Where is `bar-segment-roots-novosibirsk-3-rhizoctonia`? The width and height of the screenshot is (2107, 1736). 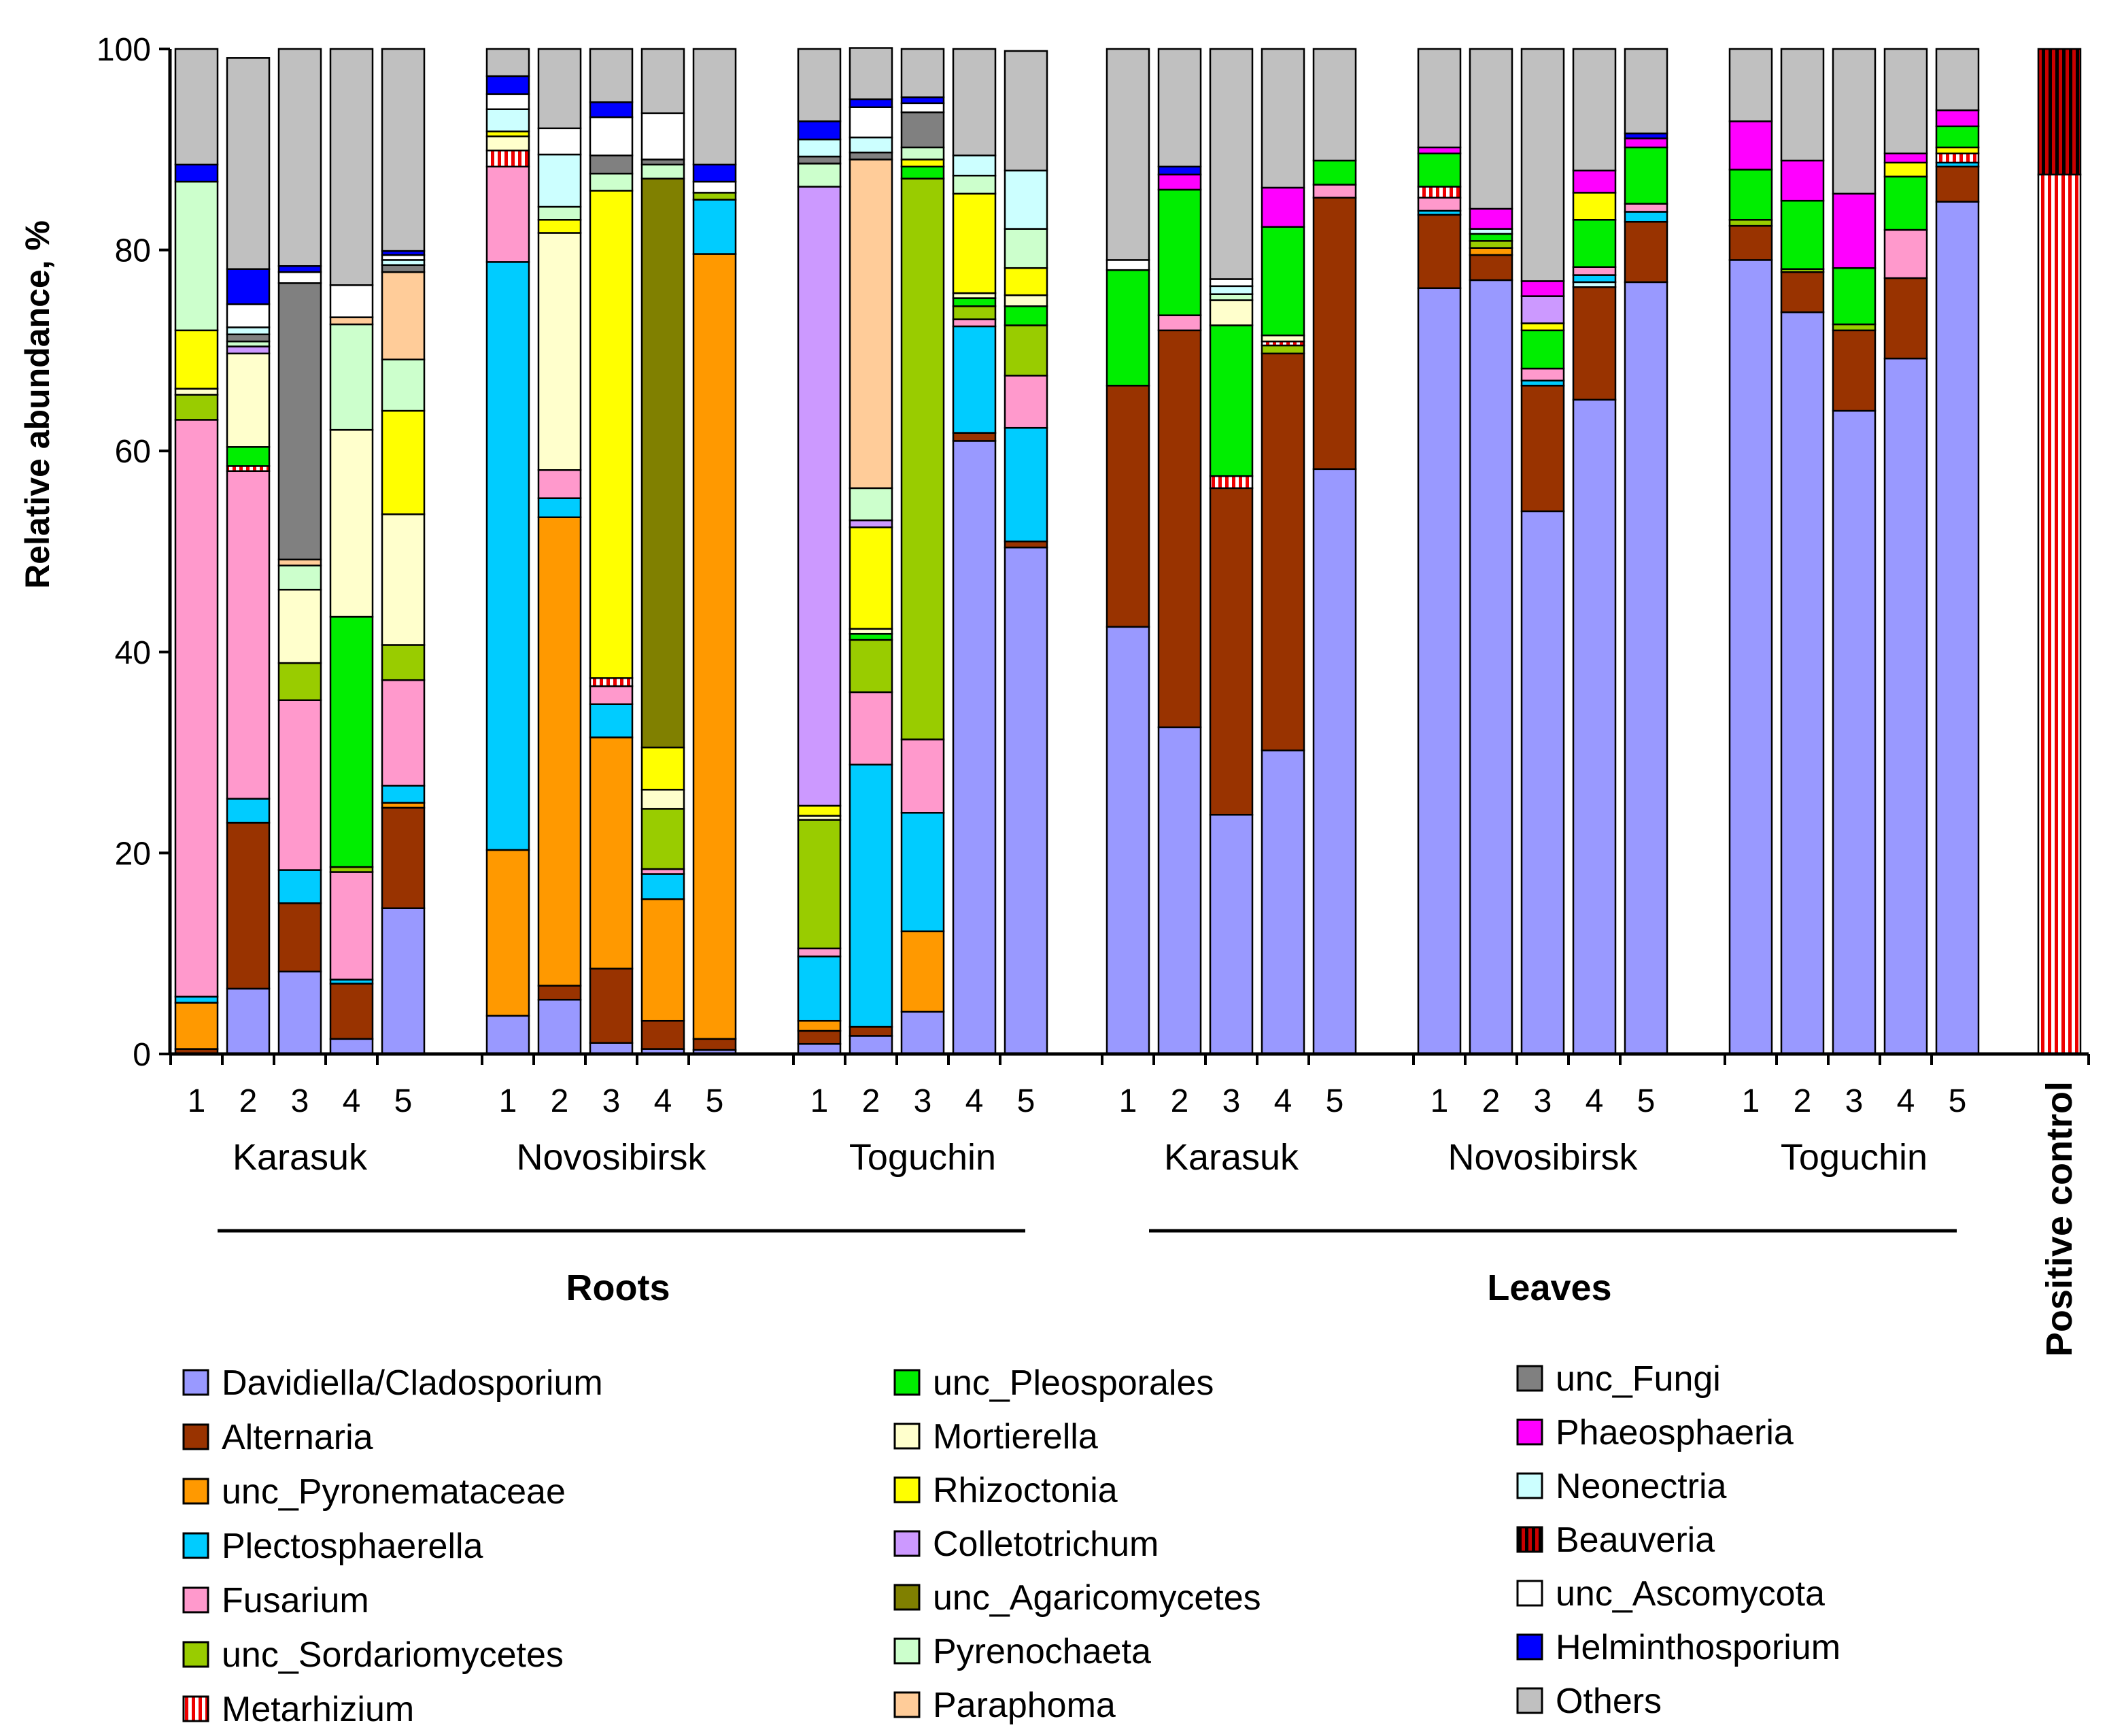
bar-segment-roots-novosibirsk-3-rhizoctonia is located at coordinates (611, 434).